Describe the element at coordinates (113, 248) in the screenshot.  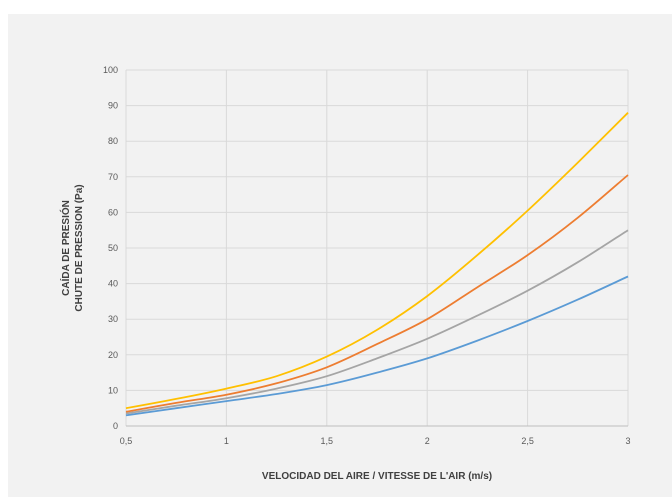
I see `y-tick-label: 50` at that location.